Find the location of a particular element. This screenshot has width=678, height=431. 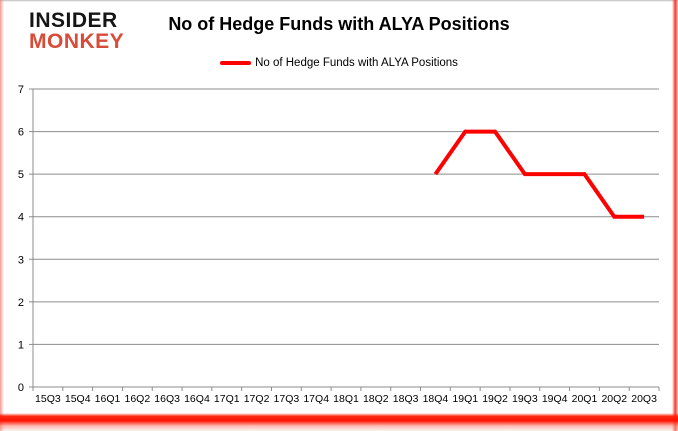

insider-monkey-logo: INSIDER MONKEY is located at coordinates (76, 31).